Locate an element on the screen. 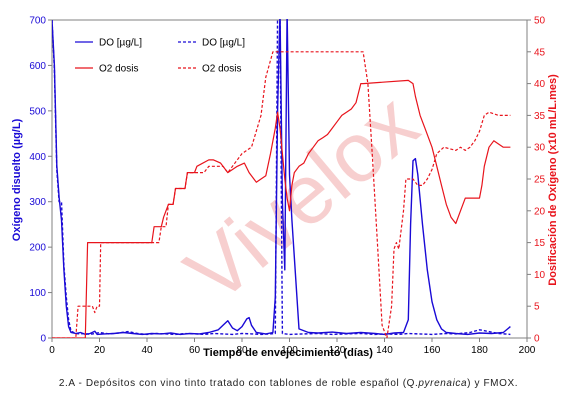  y-left-tick-label: 700 is located at coordinates (37, 21).